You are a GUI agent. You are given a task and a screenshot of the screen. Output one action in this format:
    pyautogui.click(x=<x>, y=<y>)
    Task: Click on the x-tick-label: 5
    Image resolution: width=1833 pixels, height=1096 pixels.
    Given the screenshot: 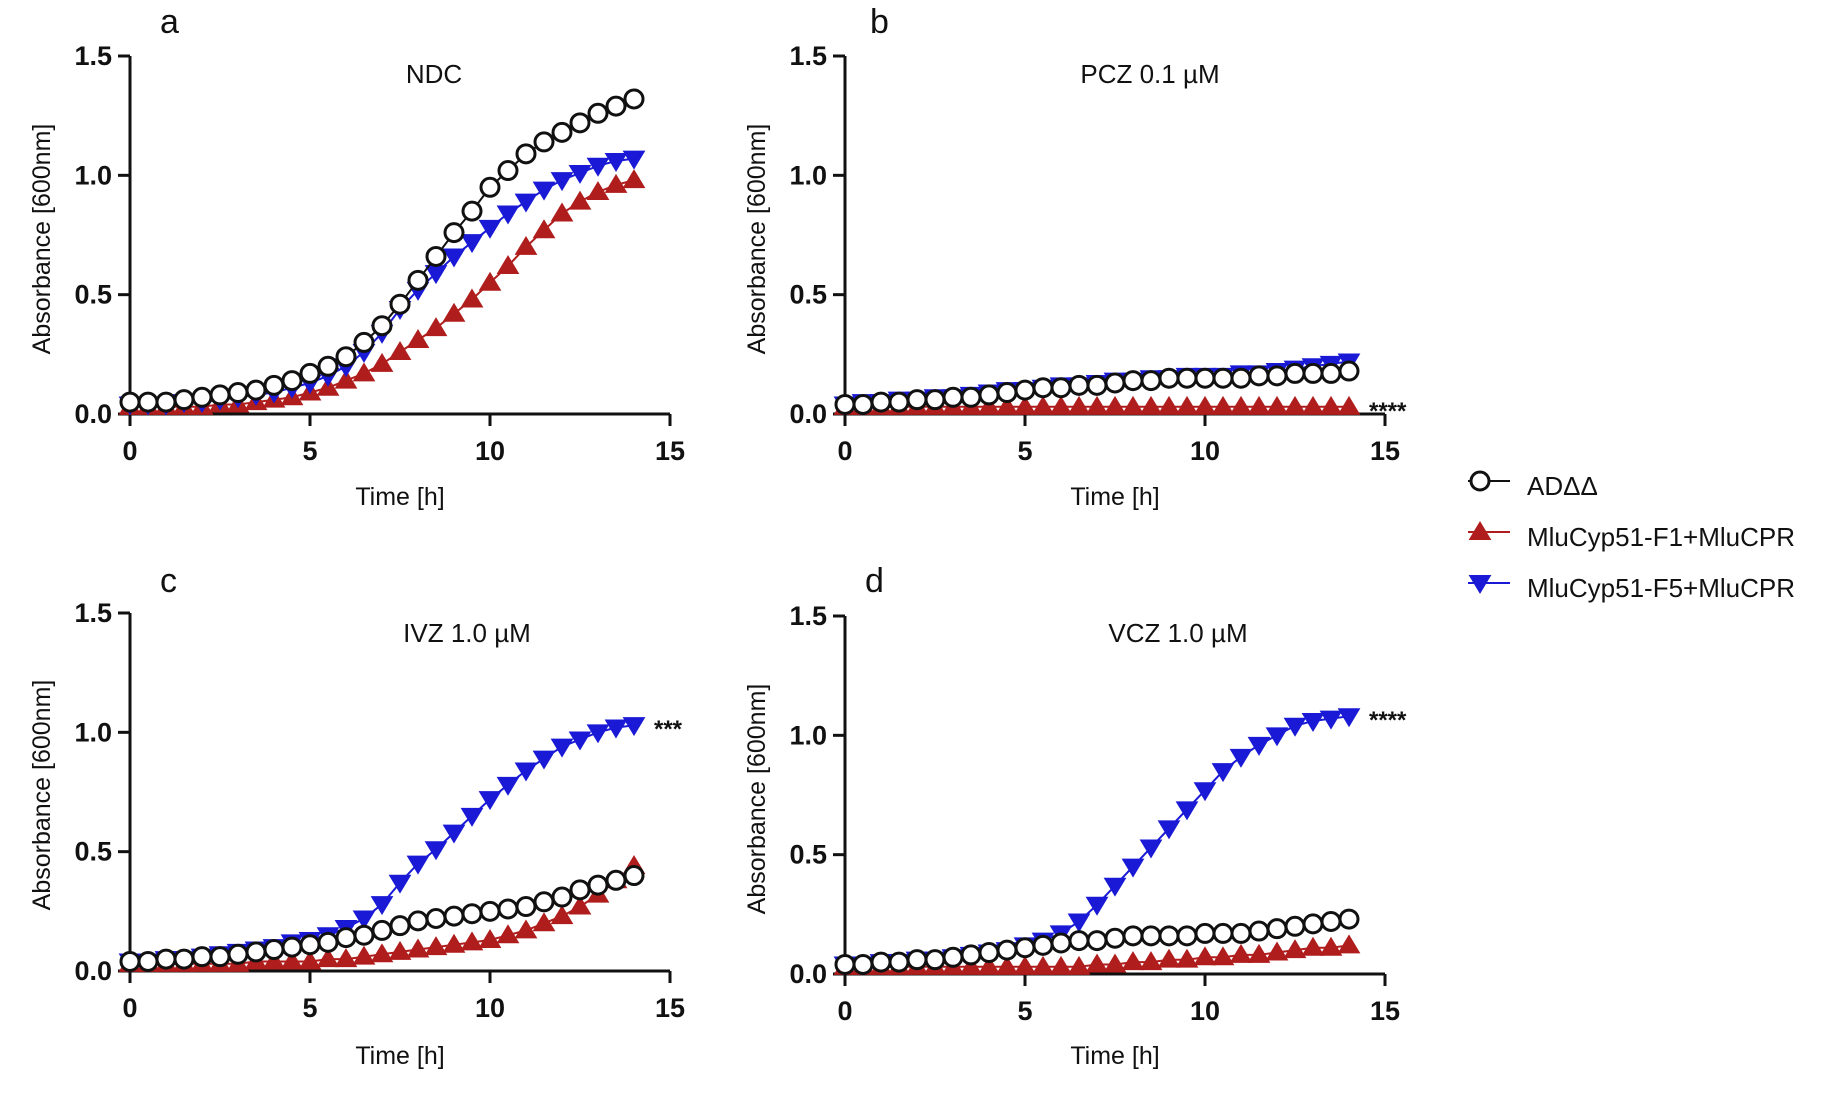 What is the action you would take?
    pyautogui.click(x=309, y=451)
    